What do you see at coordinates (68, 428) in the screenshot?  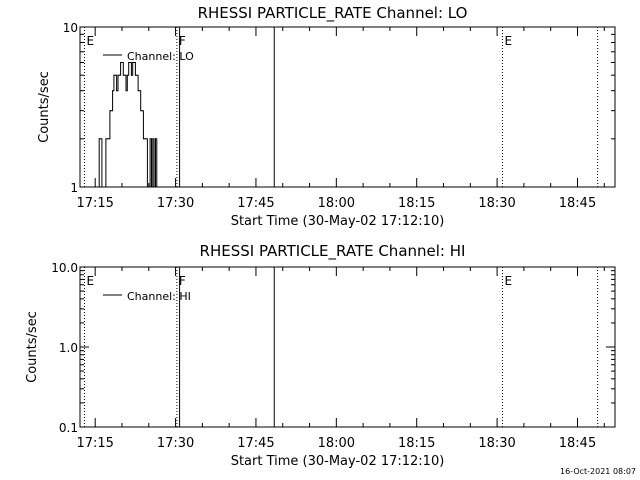 I see `y-tick-label: 0.1` at bounding box center [68, 428].